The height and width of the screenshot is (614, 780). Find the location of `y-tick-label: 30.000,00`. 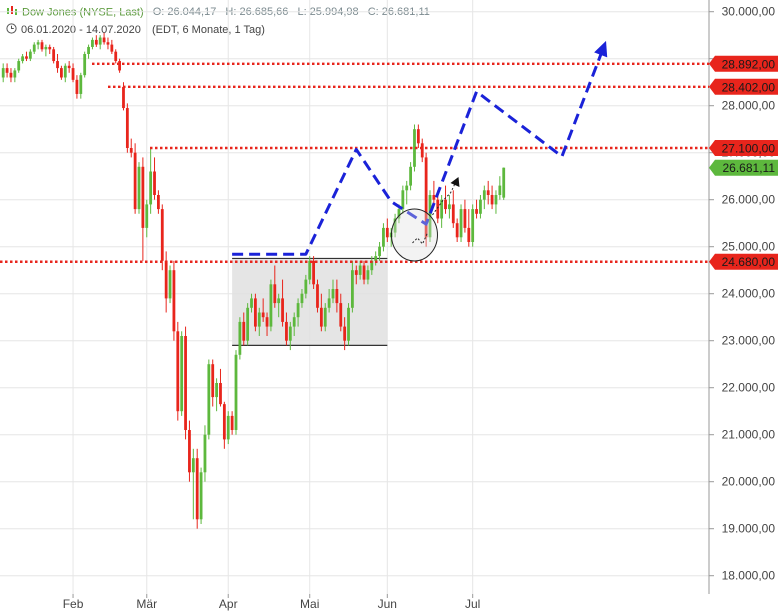

y-tick-label: 30.000,00 is located at coordinates (749, 12).